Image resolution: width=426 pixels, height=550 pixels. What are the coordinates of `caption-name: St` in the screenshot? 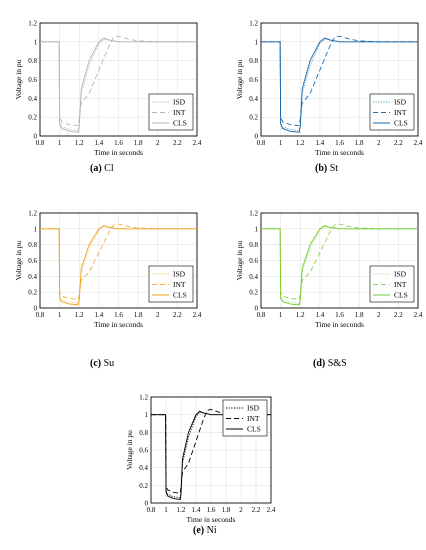 It's located at (333, 168).